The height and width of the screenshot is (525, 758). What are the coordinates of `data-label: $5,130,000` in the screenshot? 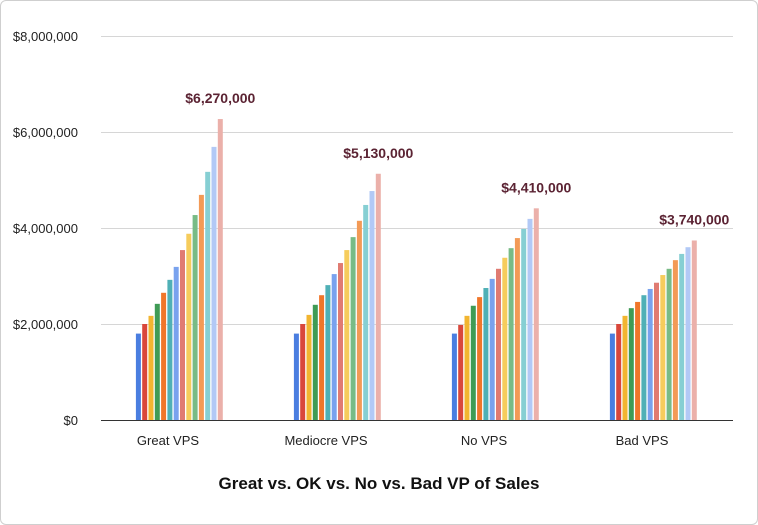 It's located at (378, 153).